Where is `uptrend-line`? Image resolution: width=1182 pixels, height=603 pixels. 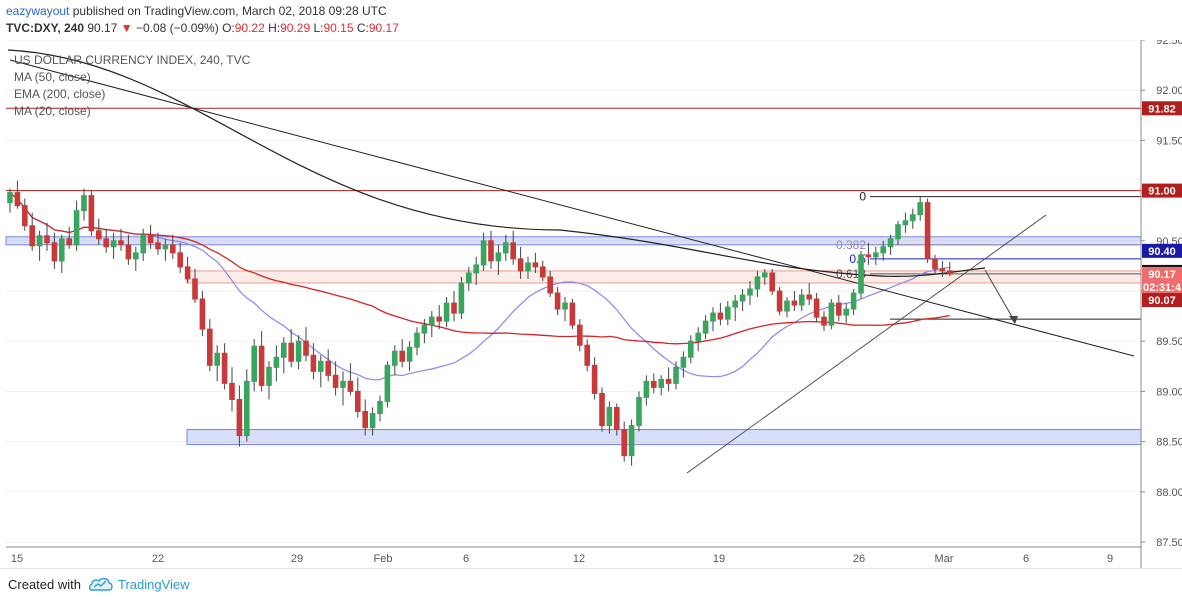
uptrend-line is located at coordinates (866, 344).